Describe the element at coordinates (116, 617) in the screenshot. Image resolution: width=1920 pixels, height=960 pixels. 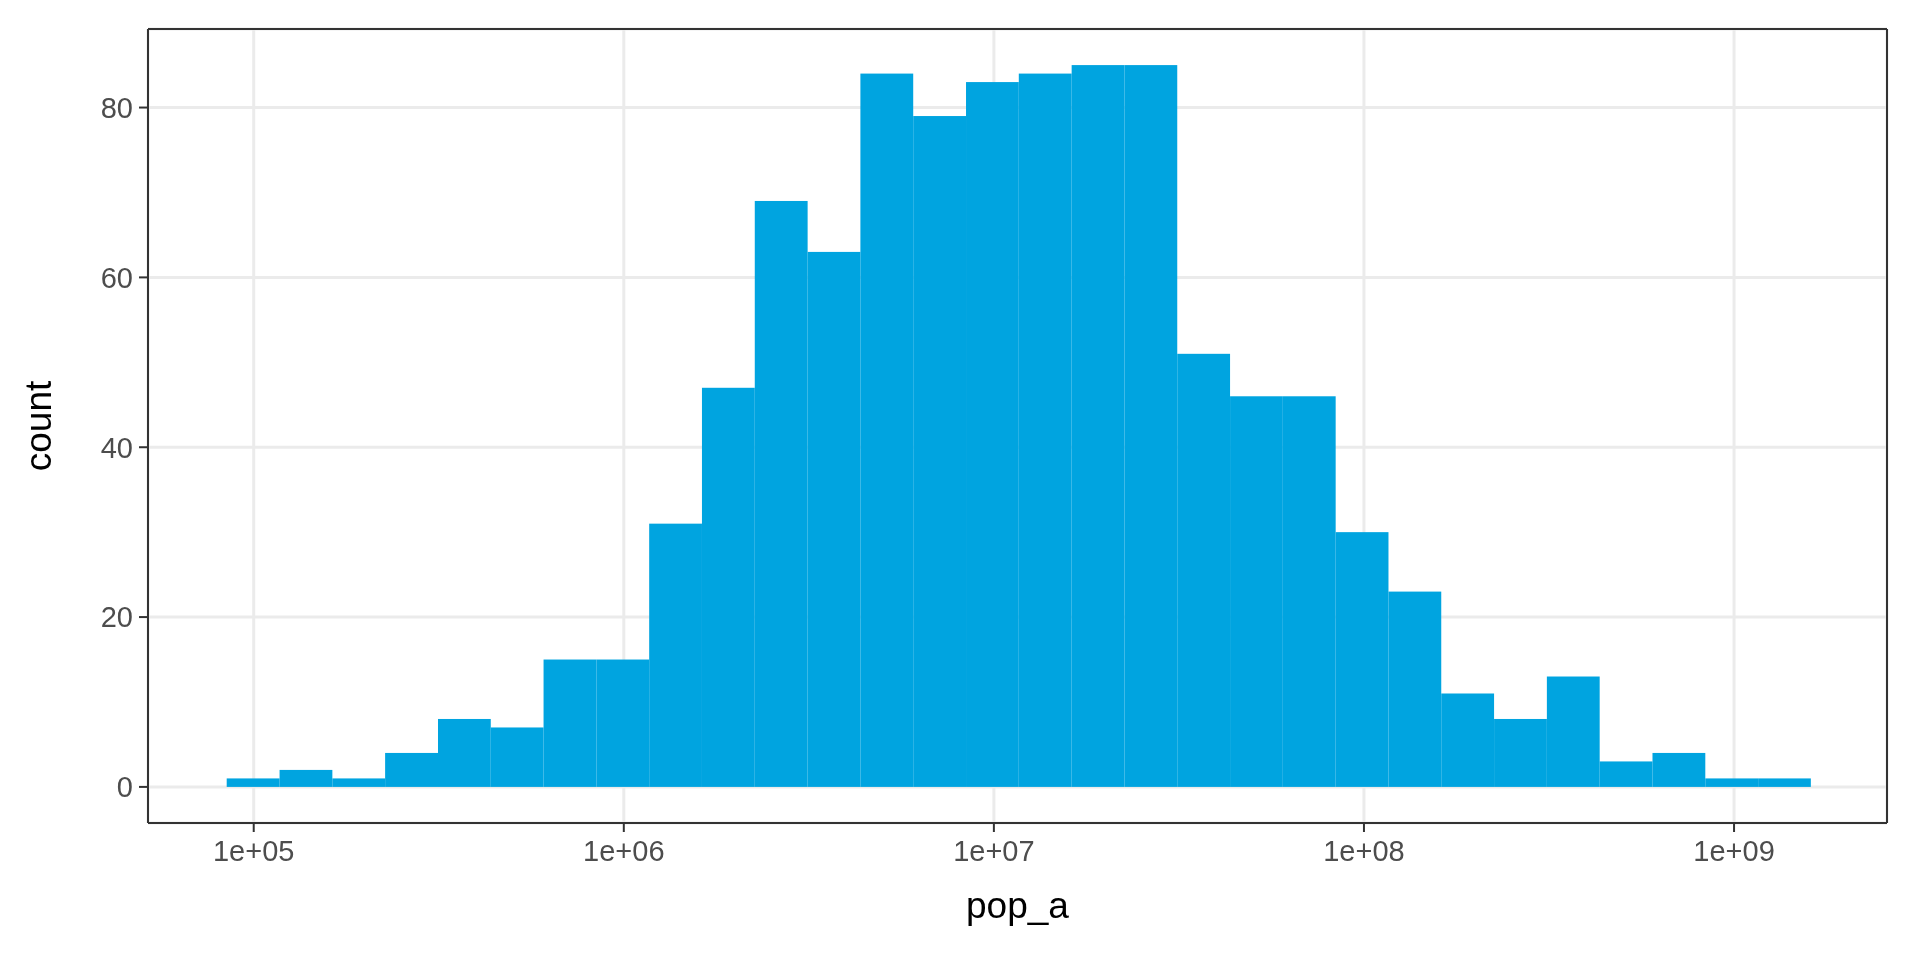
I see `y-tick-label: 20` at that location.